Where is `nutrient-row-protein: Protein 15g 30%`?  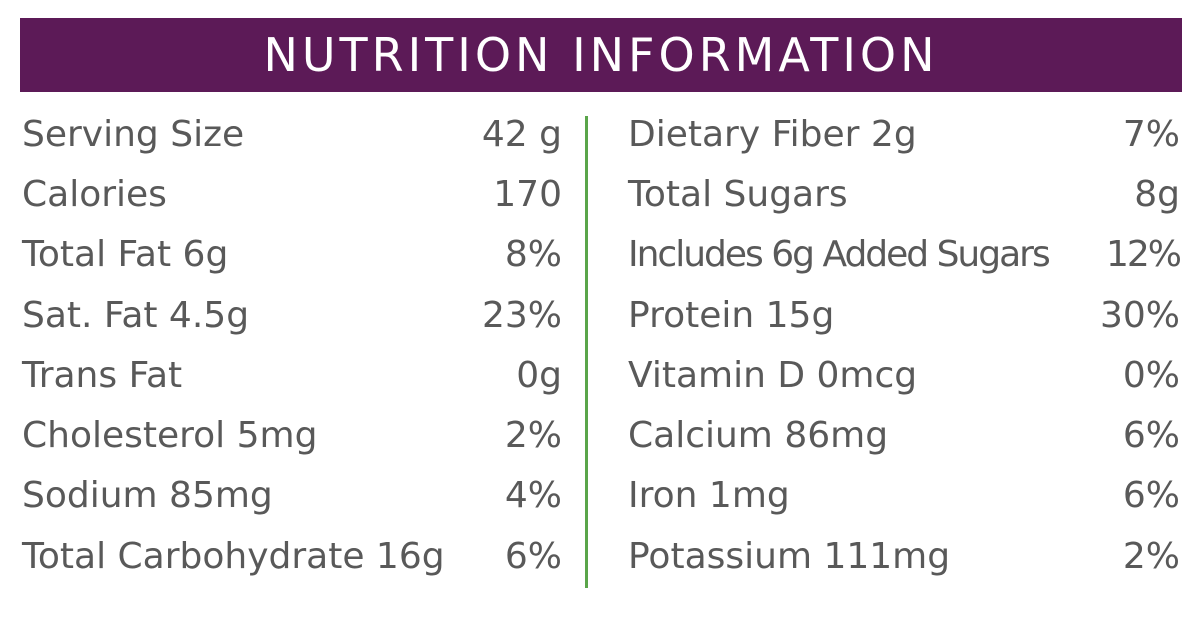 nutrient-row-protein: Protein 15g 30% is located at coordinates (904, 315).